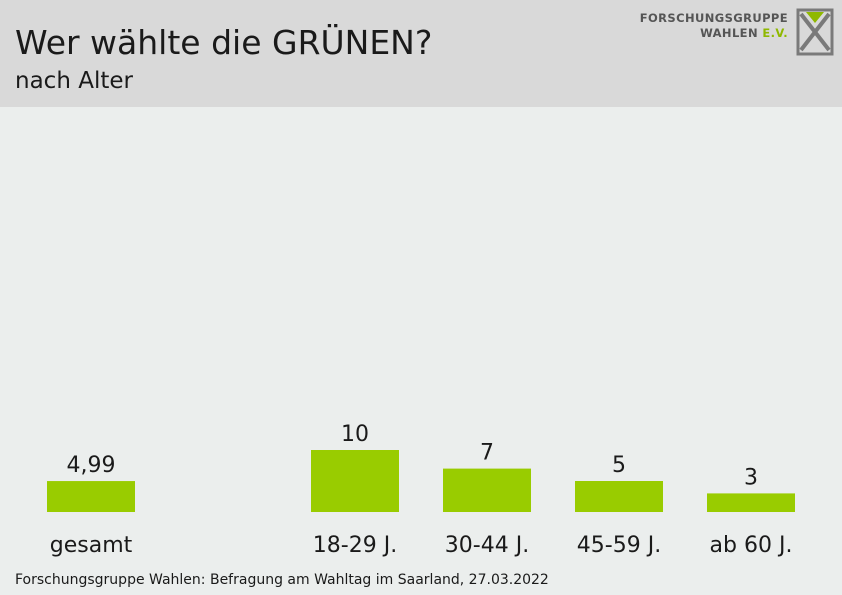  What do you see at coordinates (487, 545) in the screenshot?
I see `category-label-2: 30-44 J.` at bounding box center [487, 545].